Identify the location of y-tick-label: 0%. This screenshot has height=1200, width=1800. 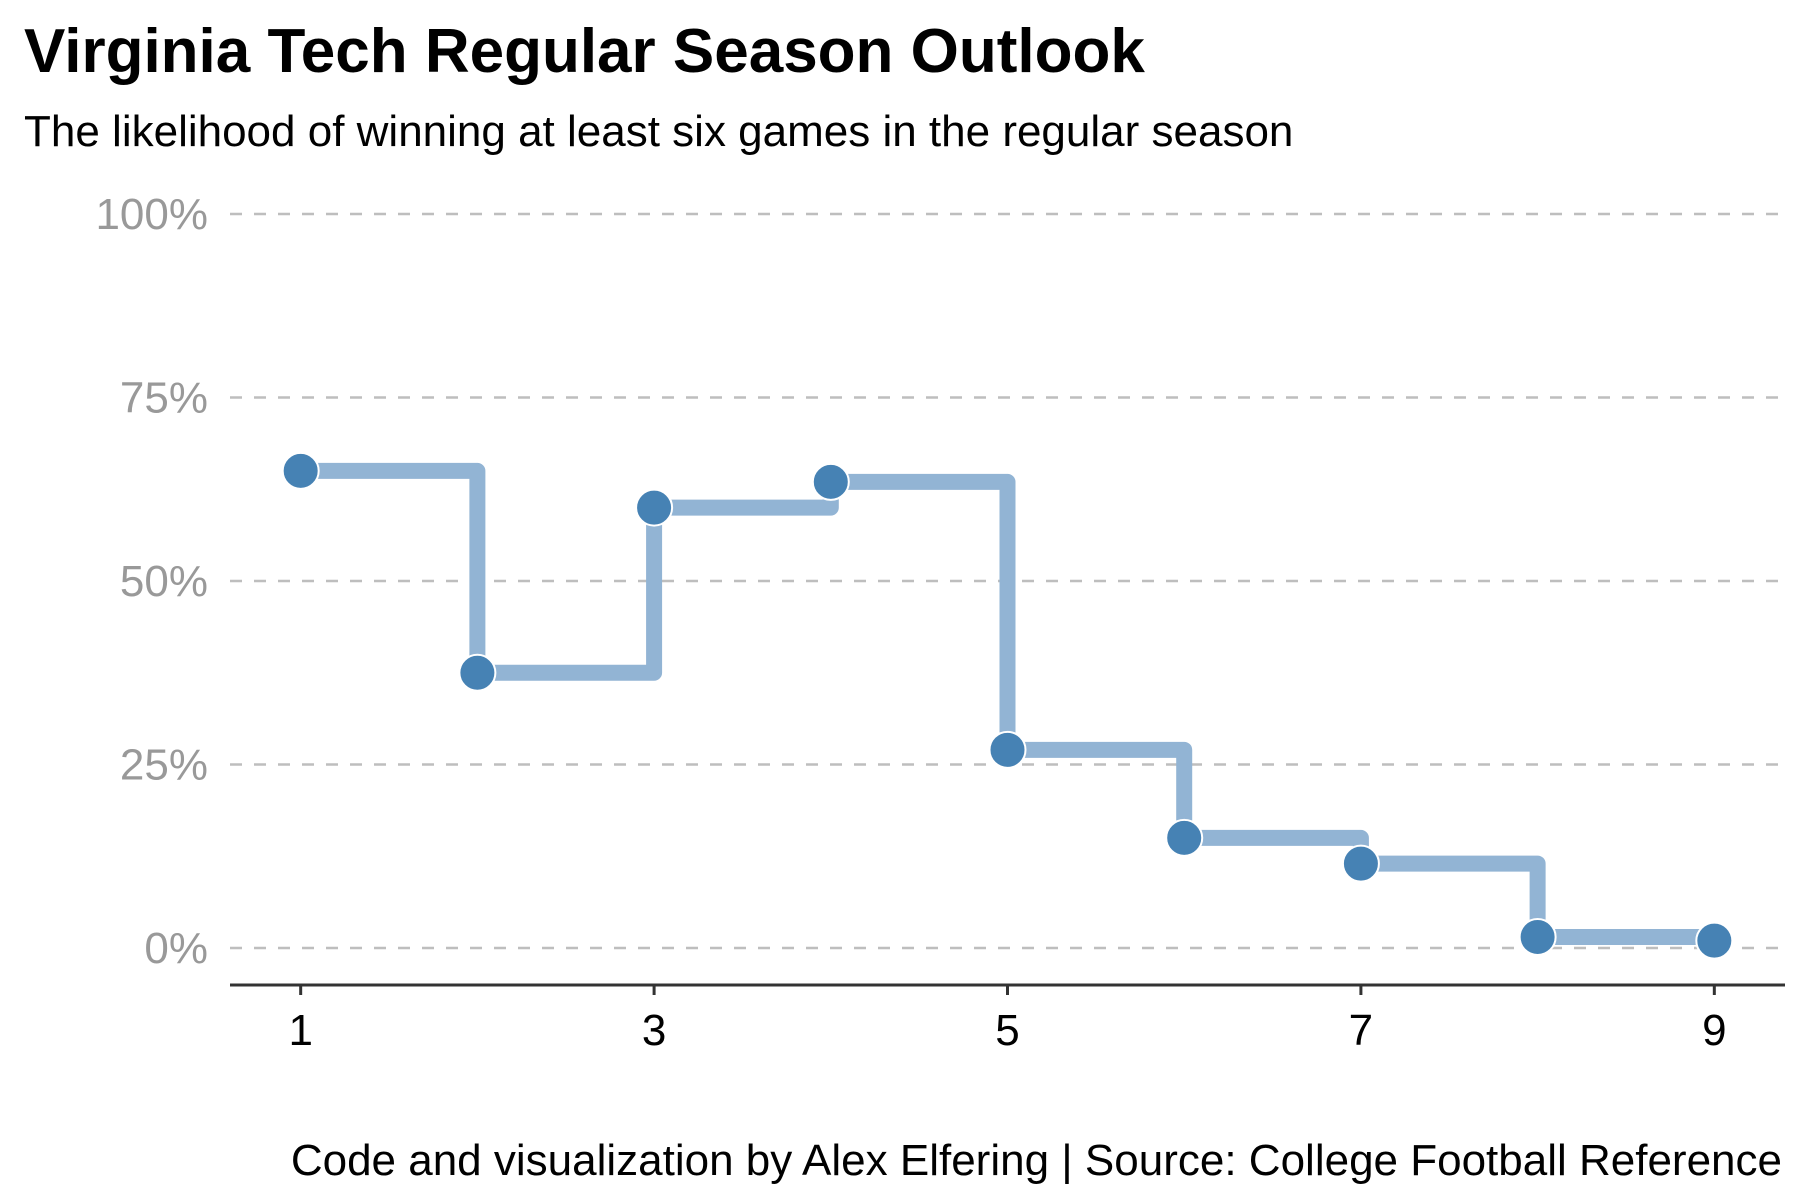
(176, 948).